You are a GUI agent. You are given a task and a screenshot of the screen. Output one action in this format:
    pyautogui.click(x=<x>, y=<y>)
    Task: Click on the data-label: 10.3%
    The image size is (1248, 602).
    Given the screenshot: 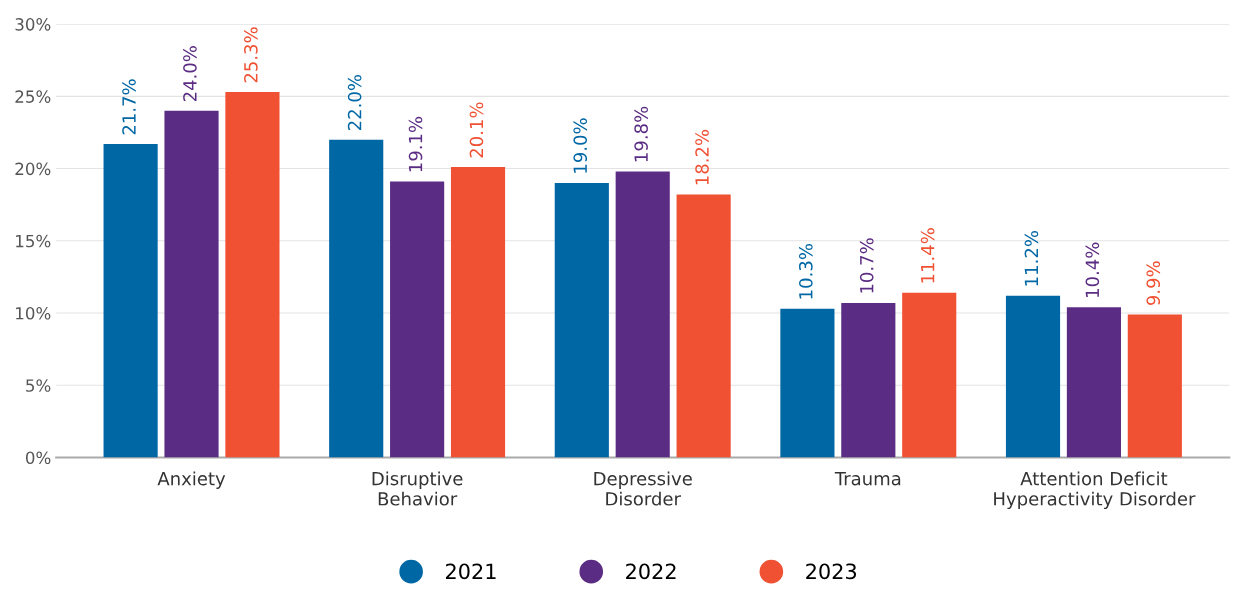 What is the action you would take?
    pyautogui.click(x=805, y=271)
    